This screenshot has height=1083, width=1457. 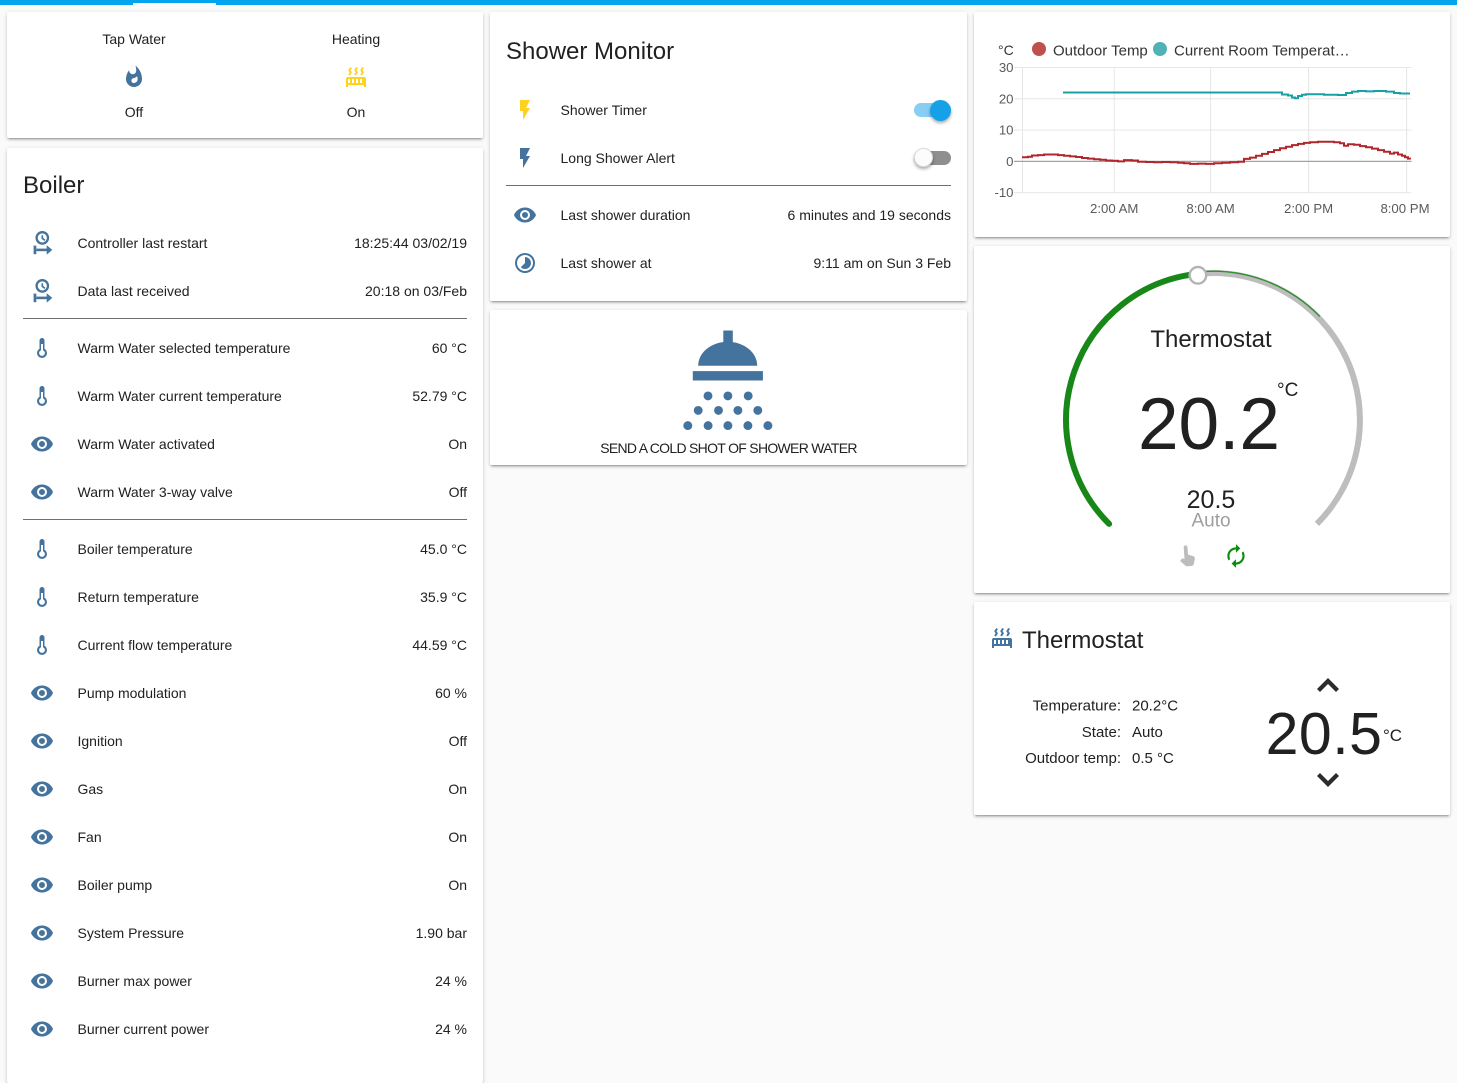 What do you see at coordinates (1006, 130) in the screenshot?
I see `svg-text: 10` at bounding box center [1006, 130].